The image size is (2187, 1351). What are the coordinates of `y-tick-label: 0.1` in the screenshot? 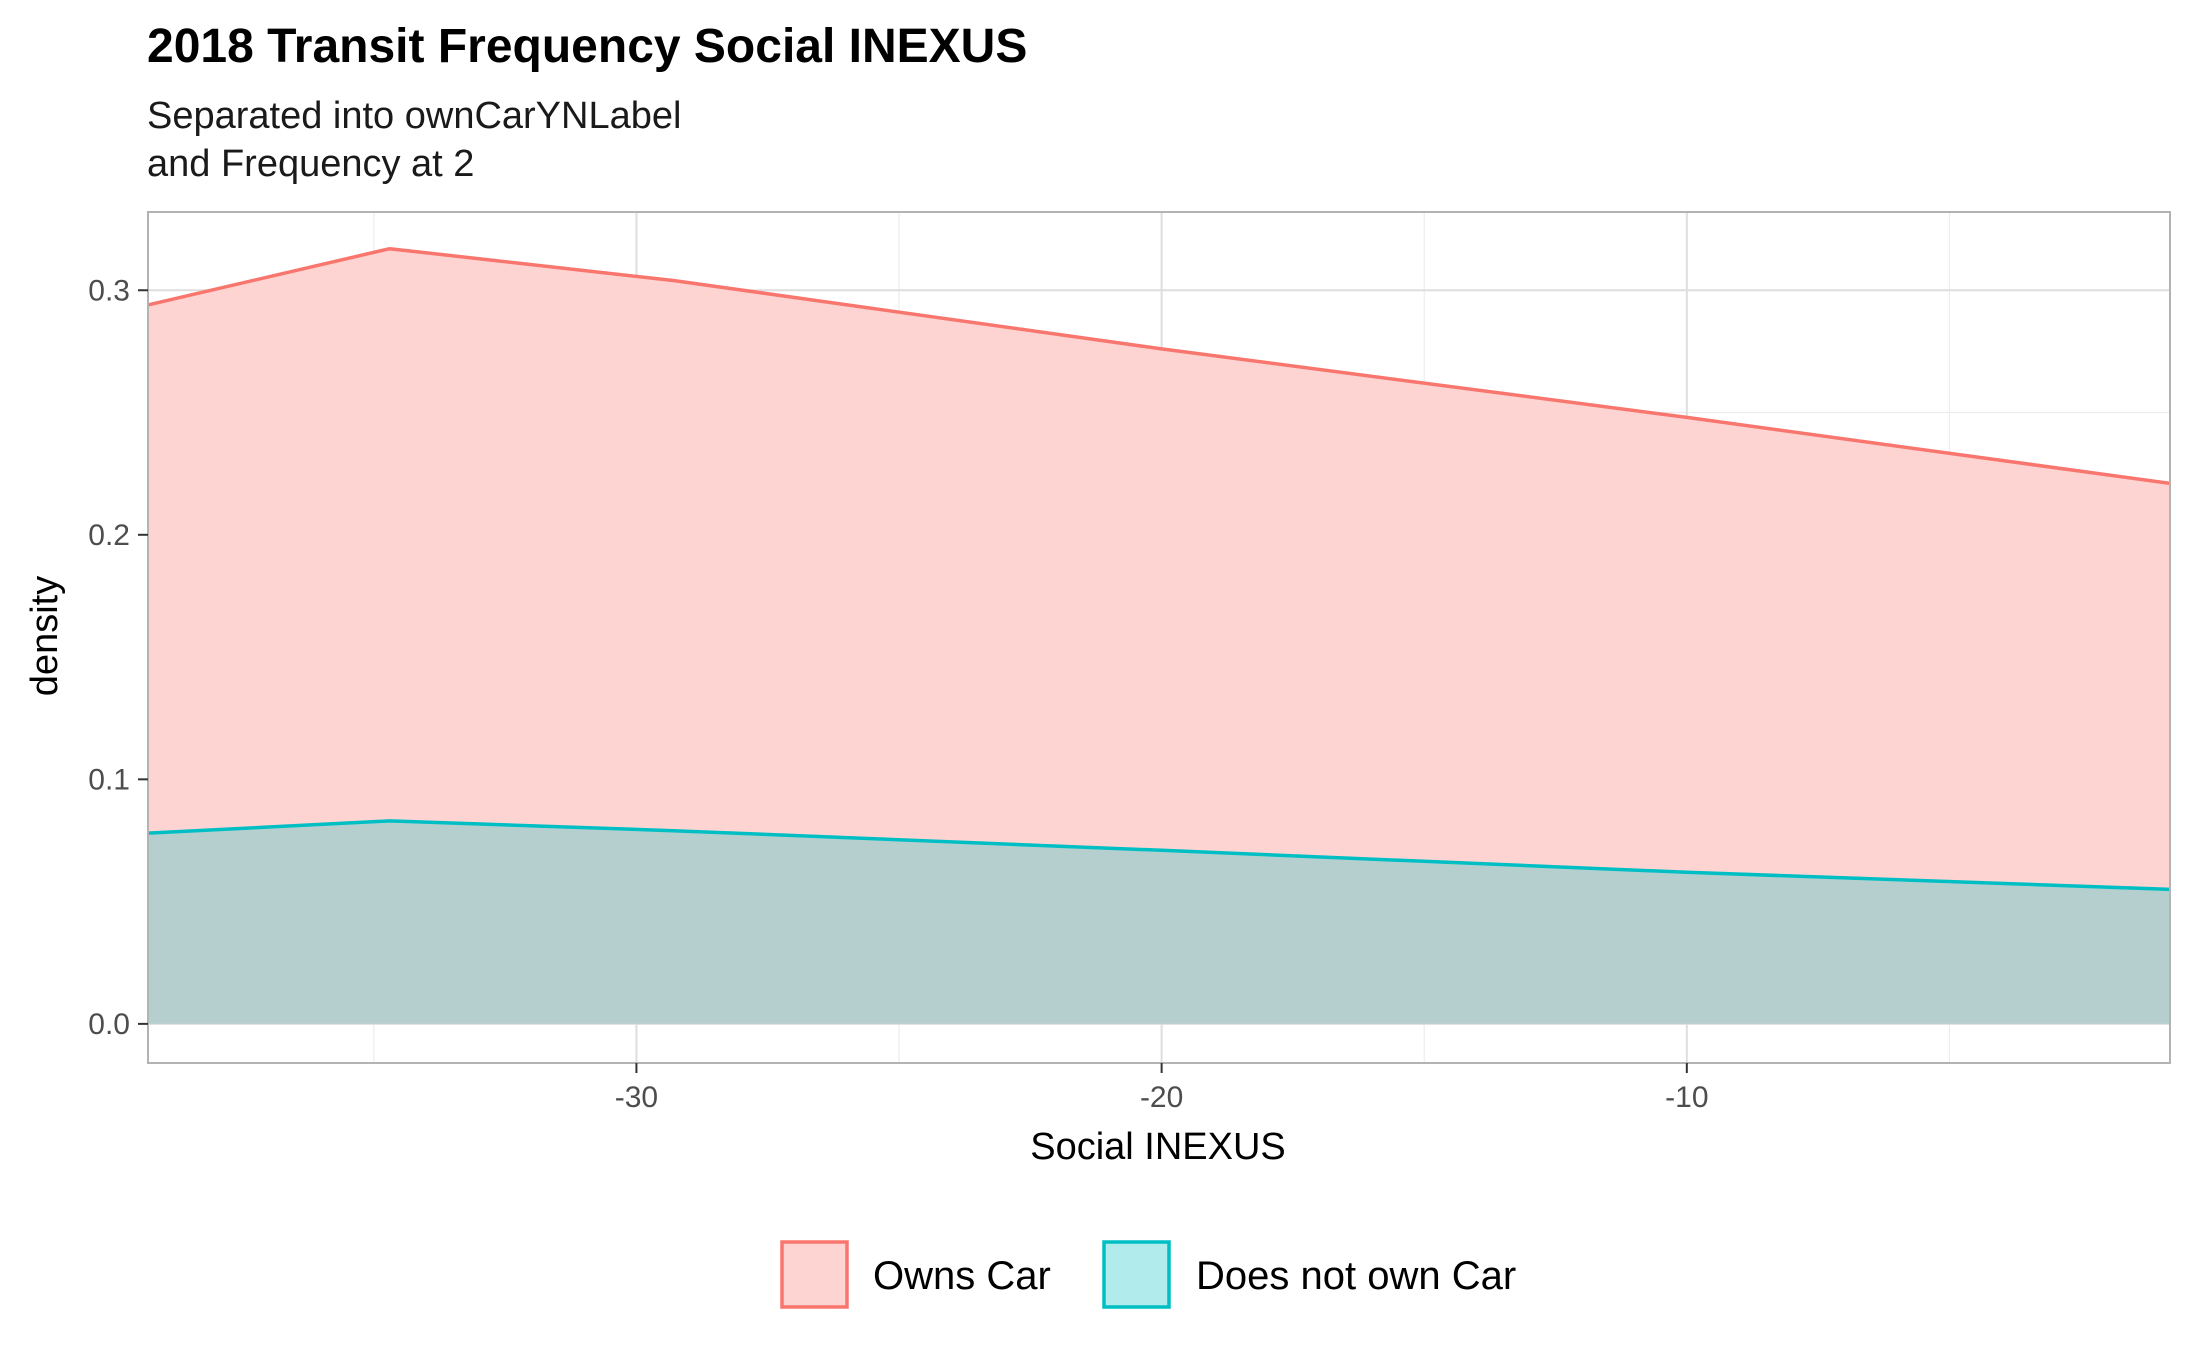 It's located at (109, 779).